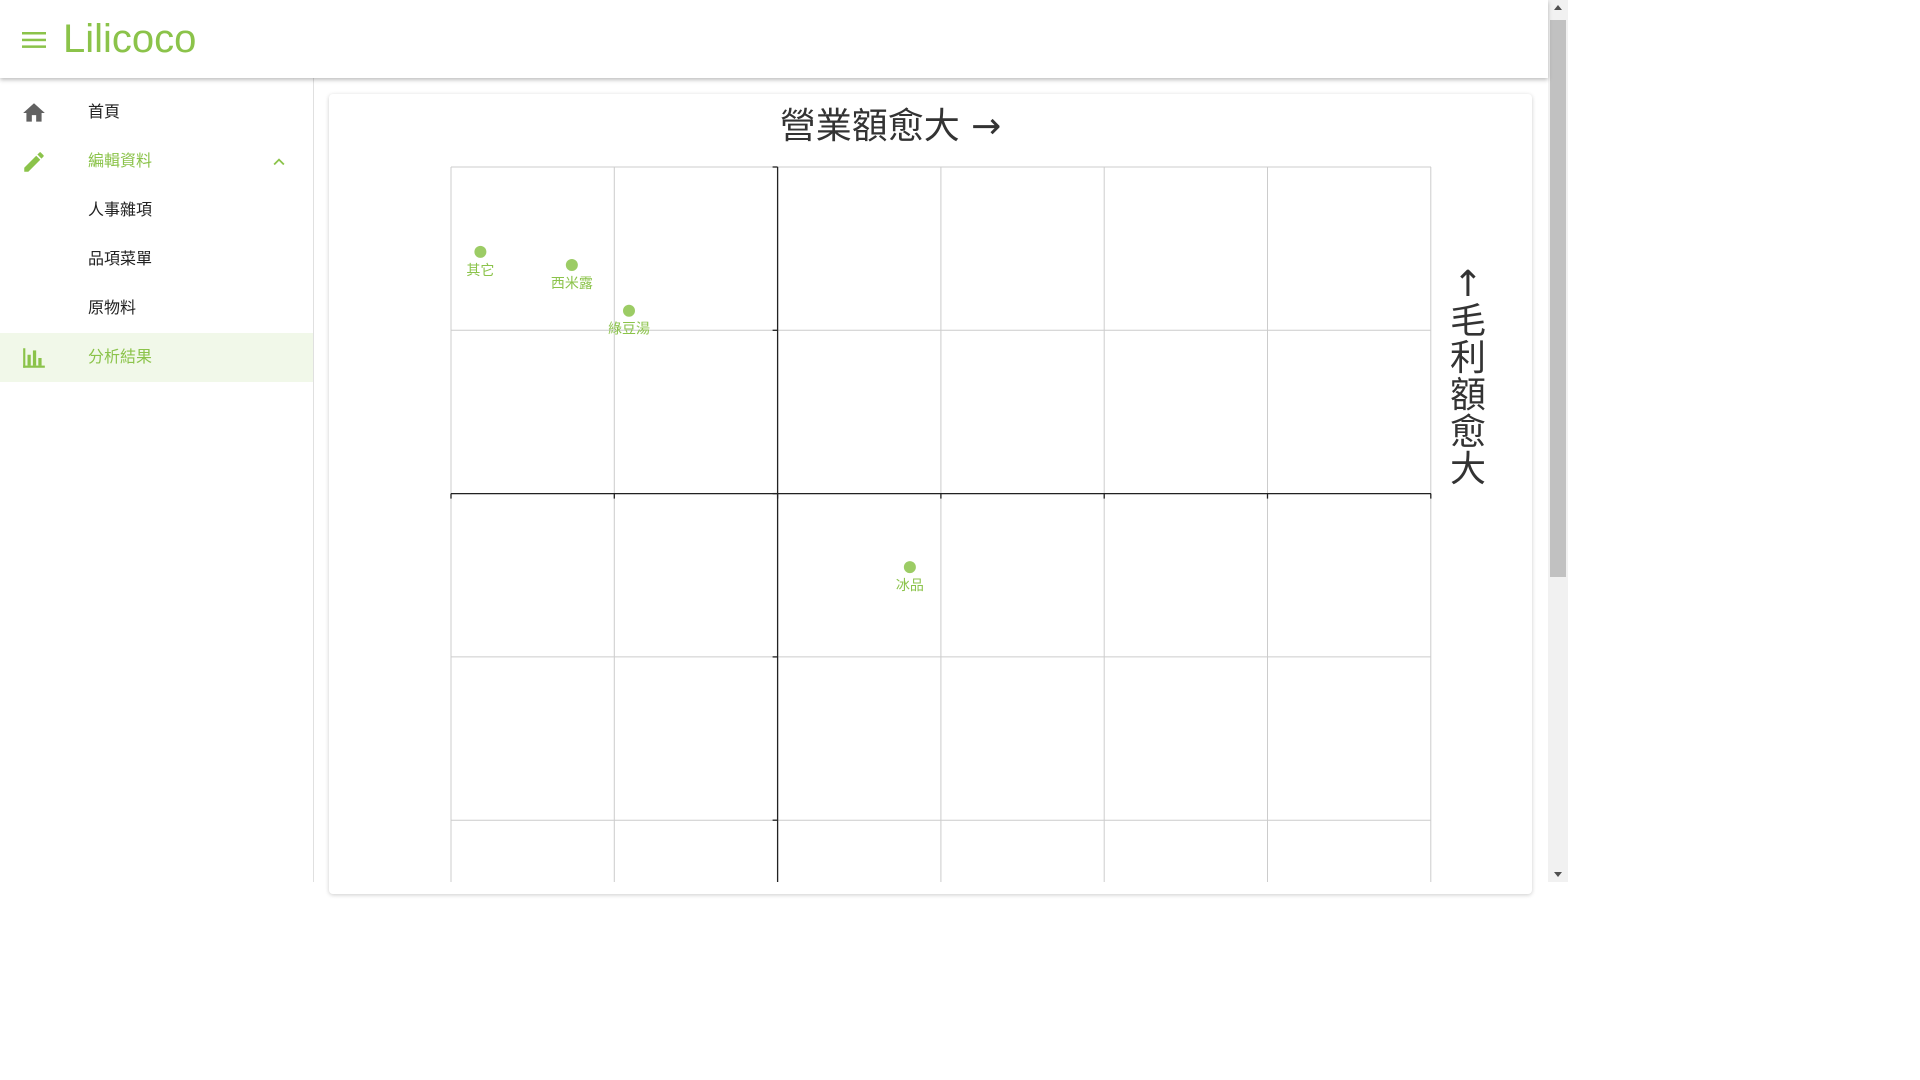  Describe the element at coordinates (156, 308) in the screenshot. I see `sidebar-item-raw-materials: 原物料` at that location.